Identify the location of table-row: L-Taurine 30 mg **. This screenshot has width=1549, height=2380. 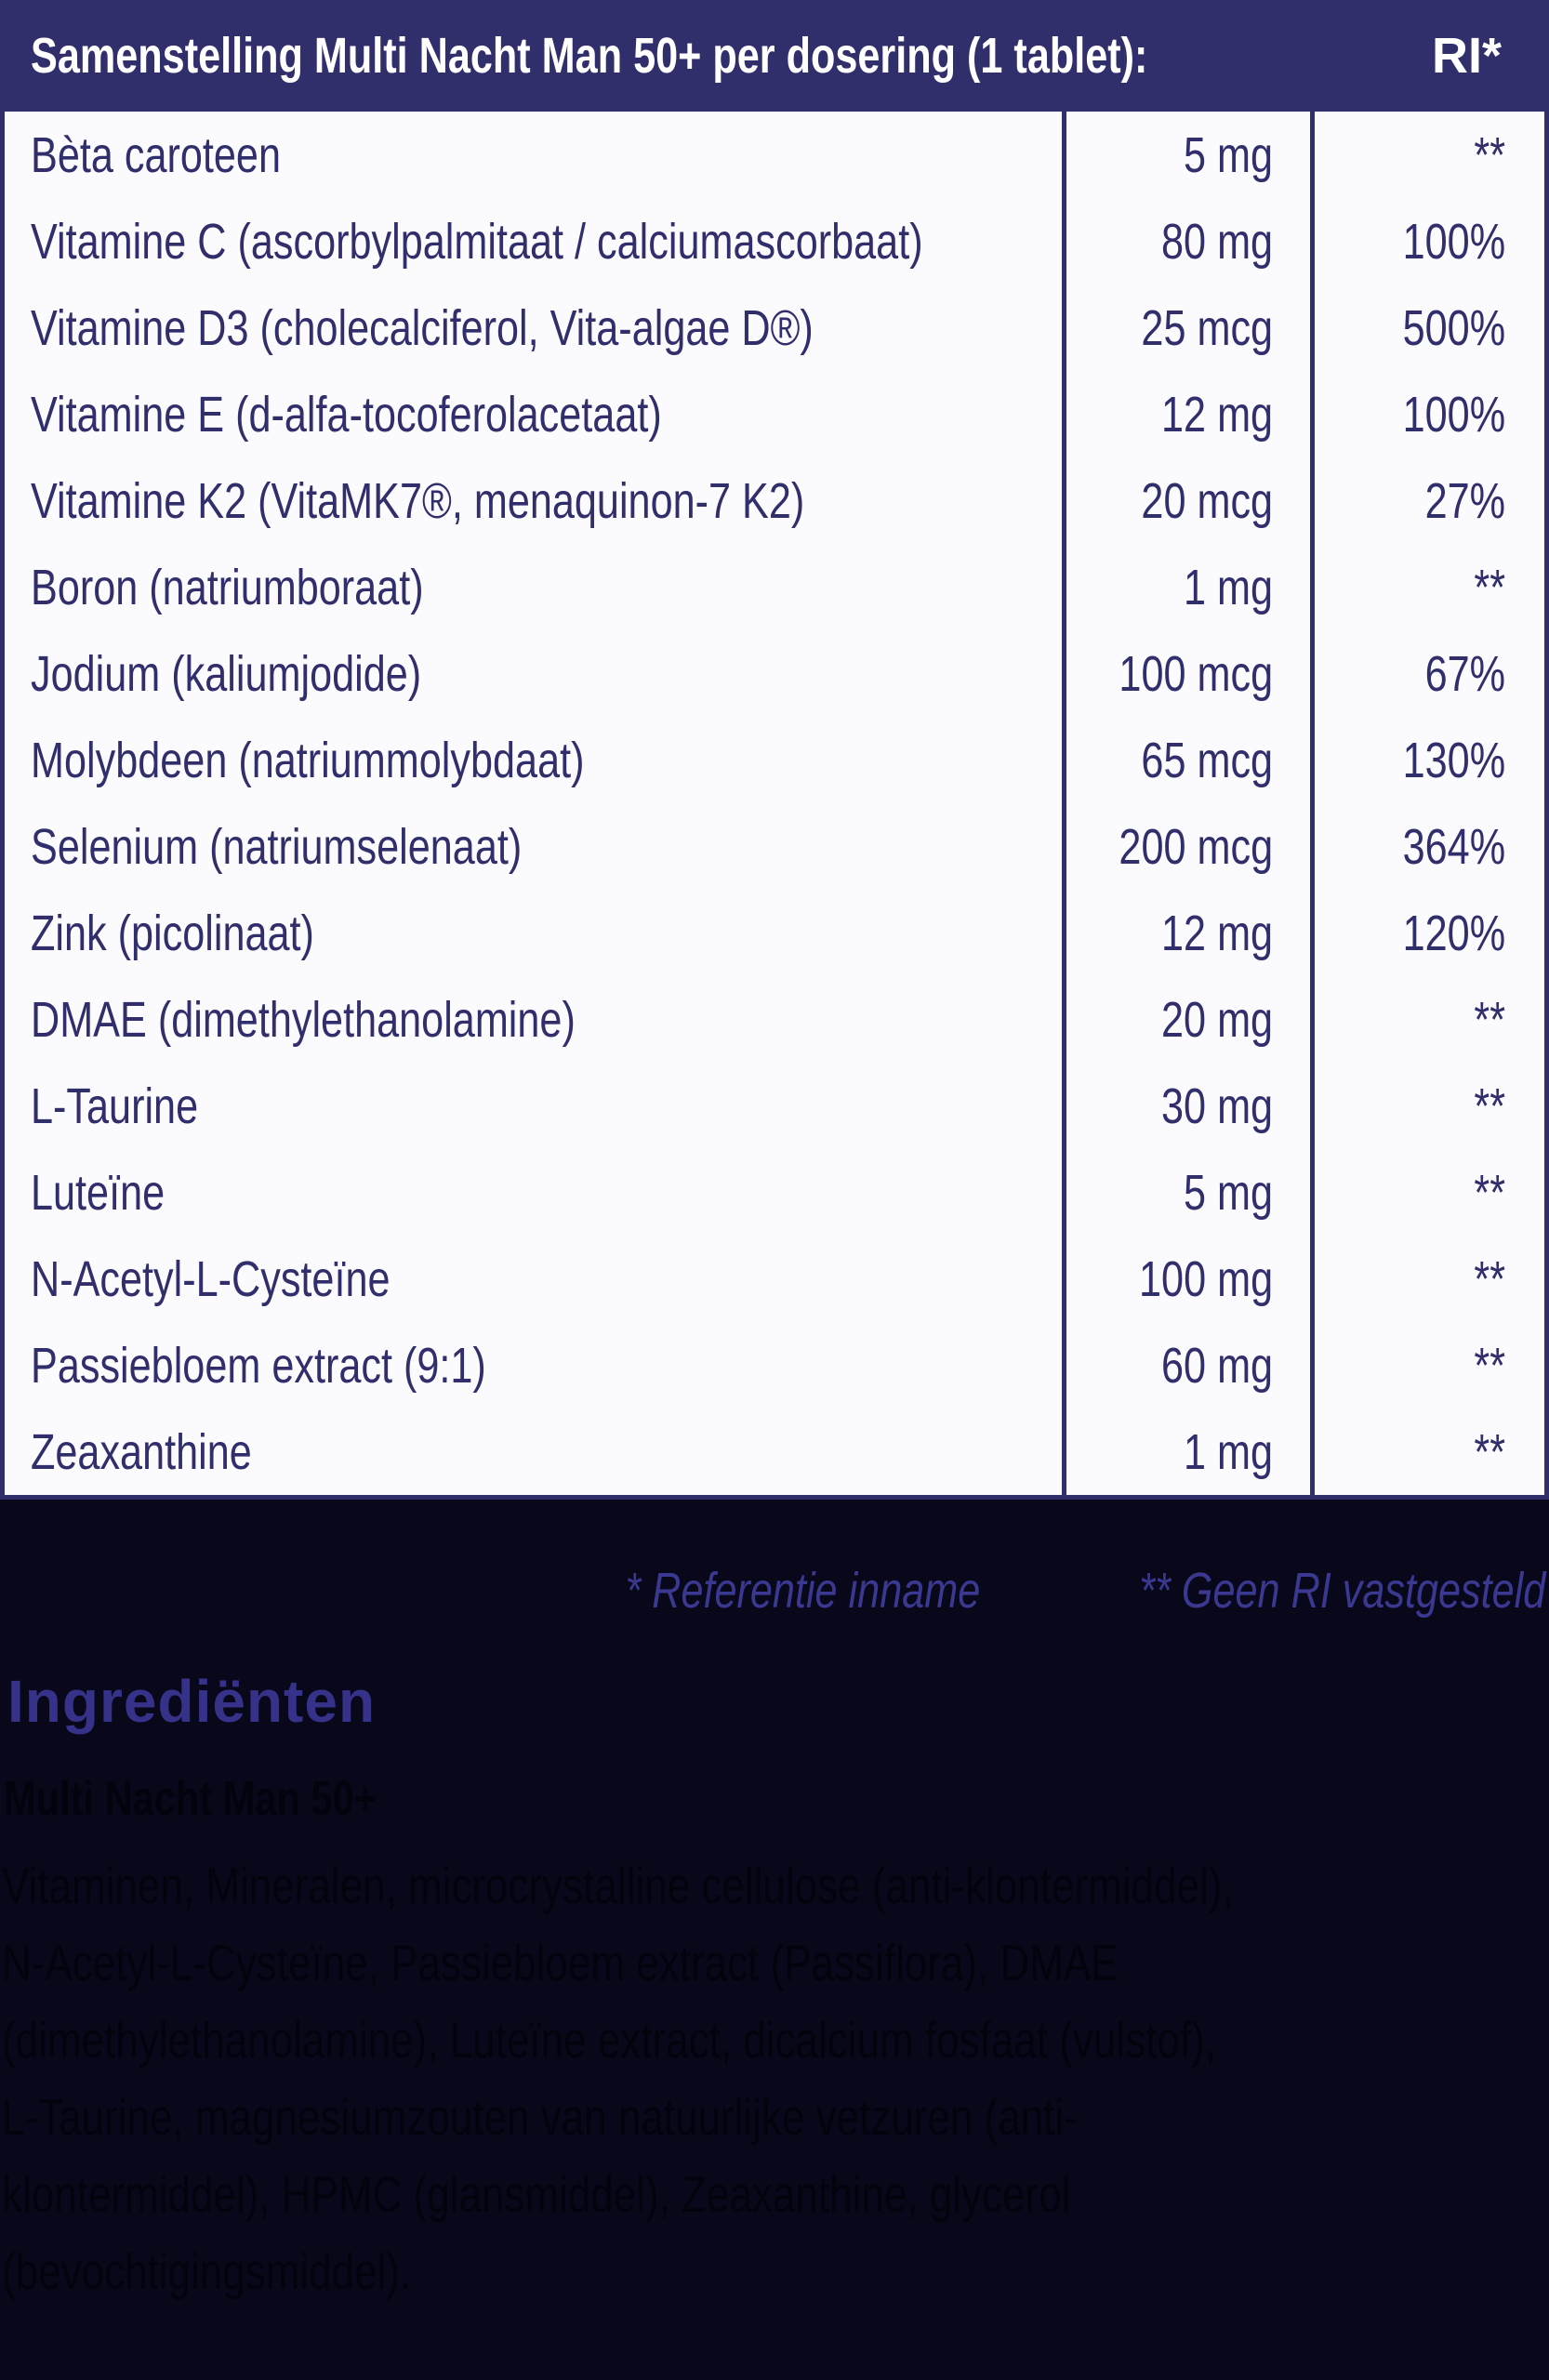
(774, 1106).